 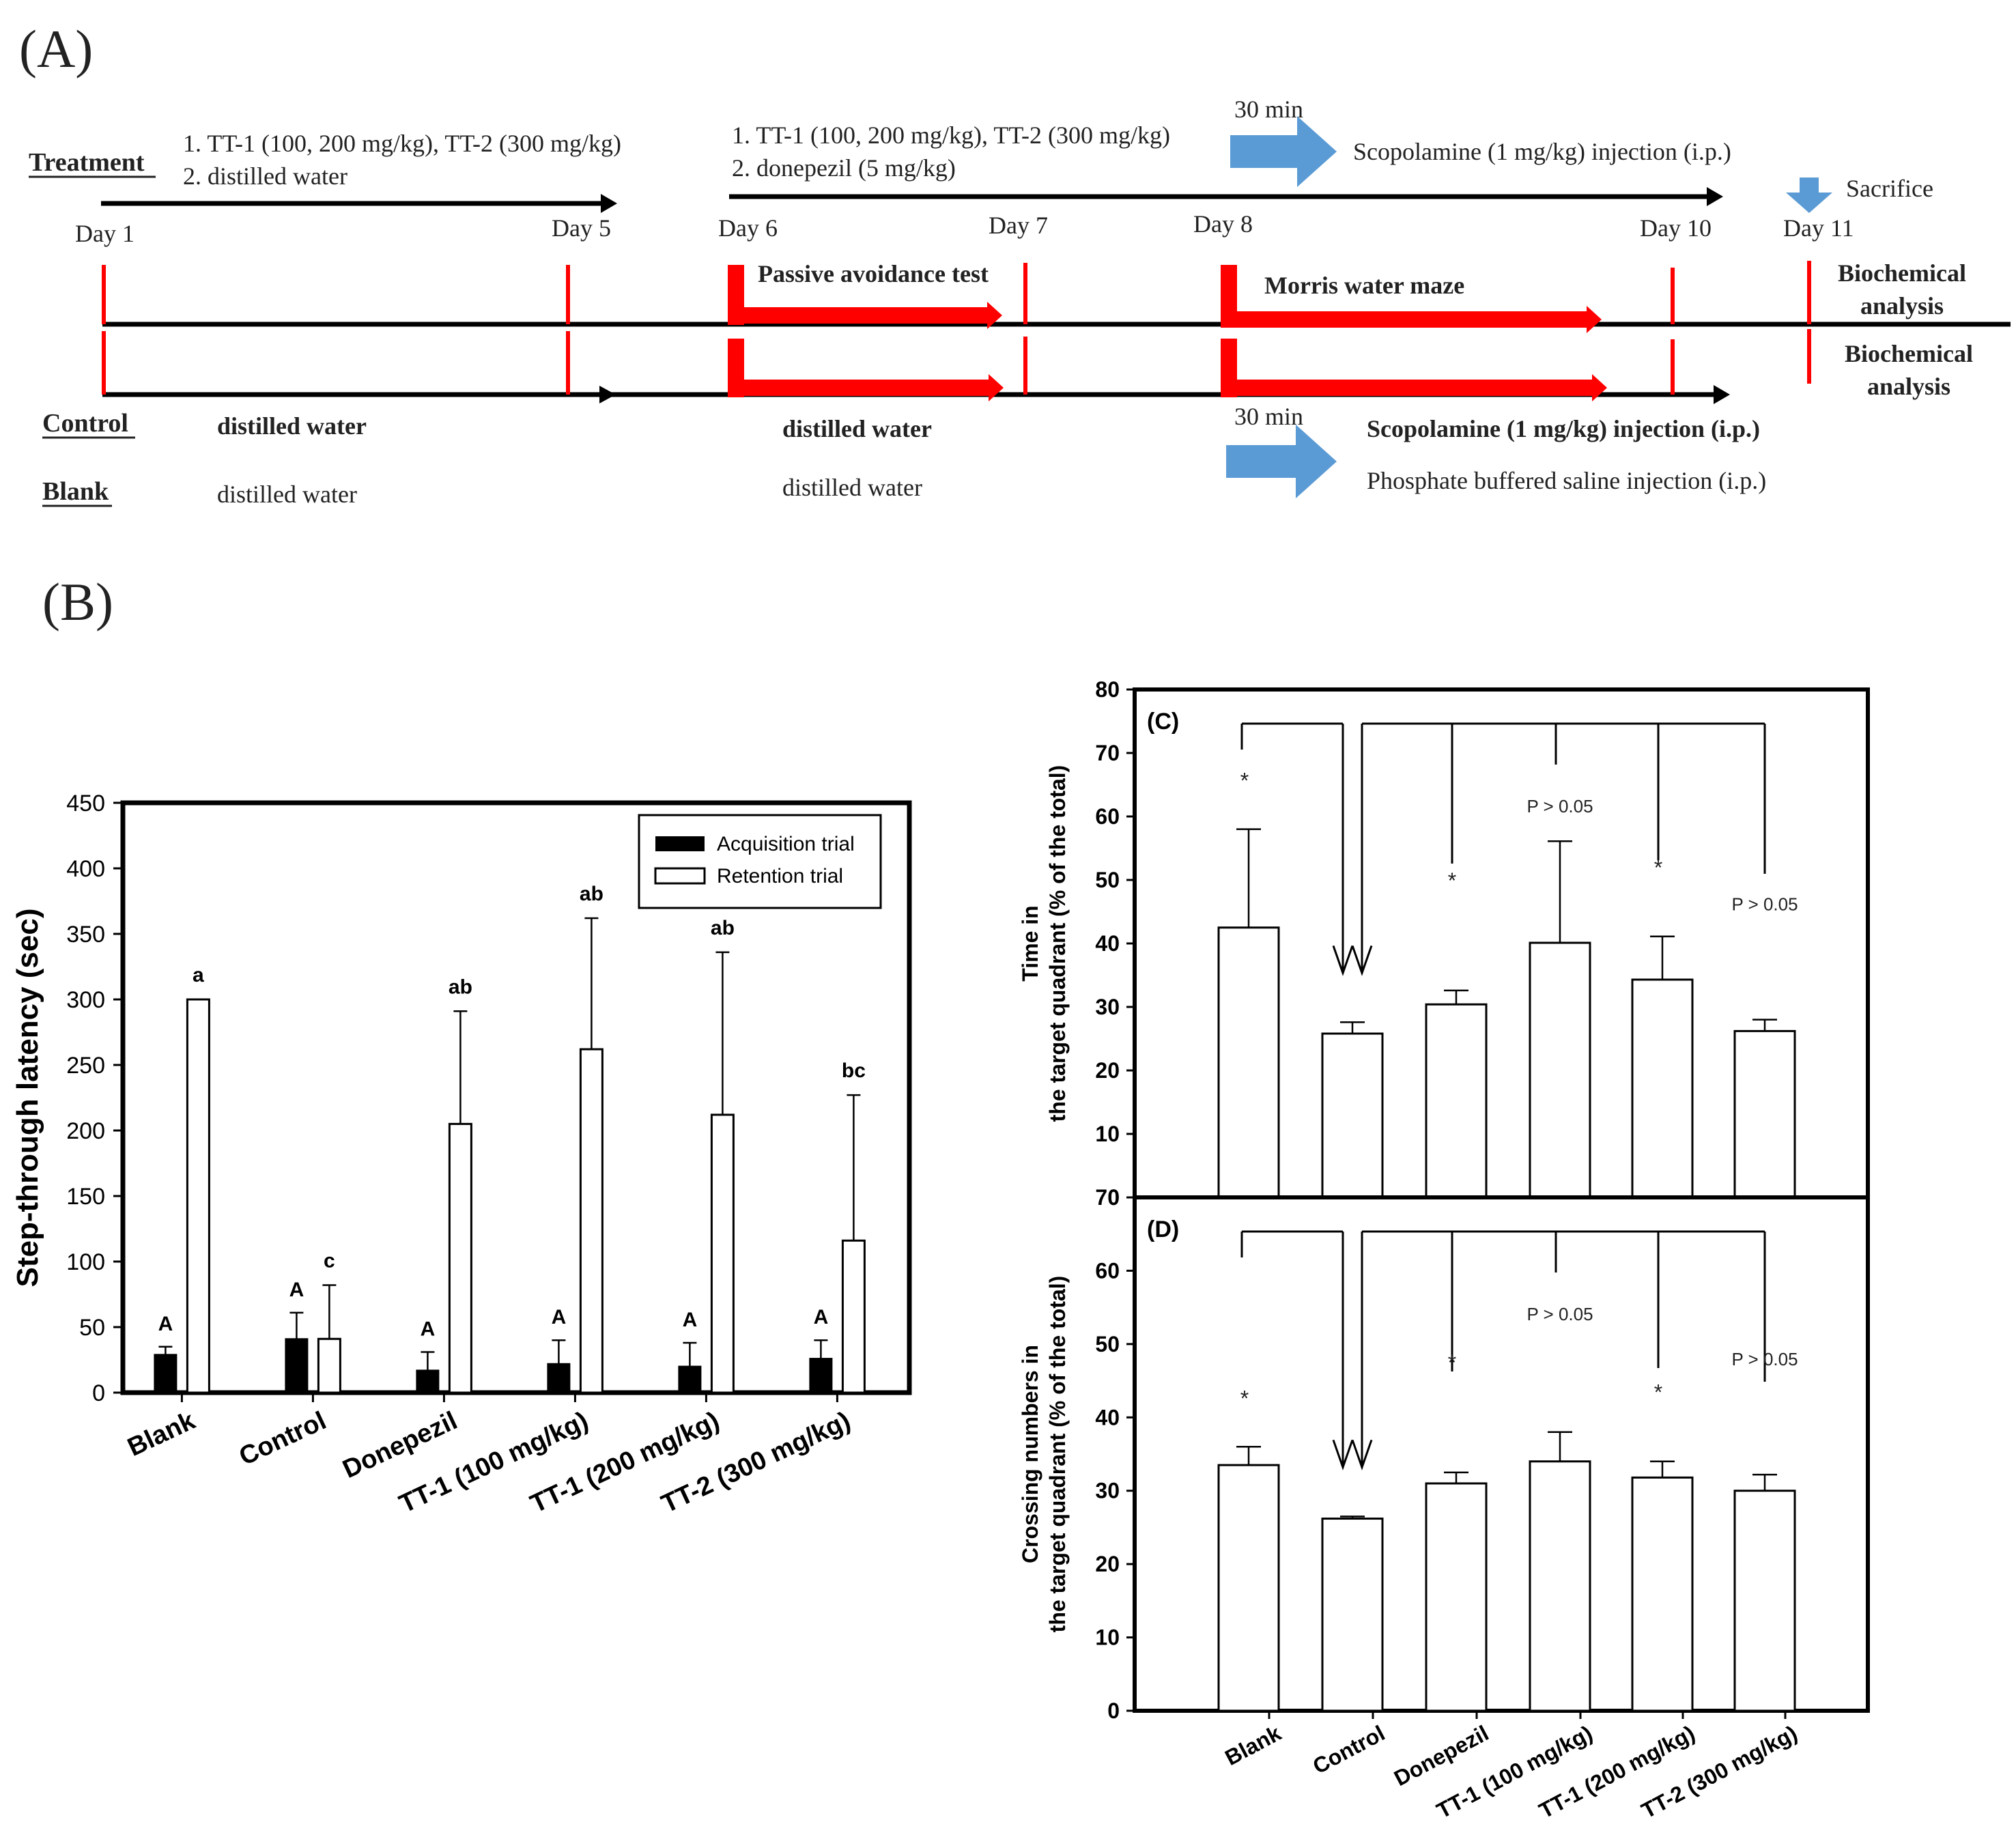 What do you see at coordinates (582, 228) in the screenshot?
I see `day5-label: Day 5` at bounding box center [582, 228].